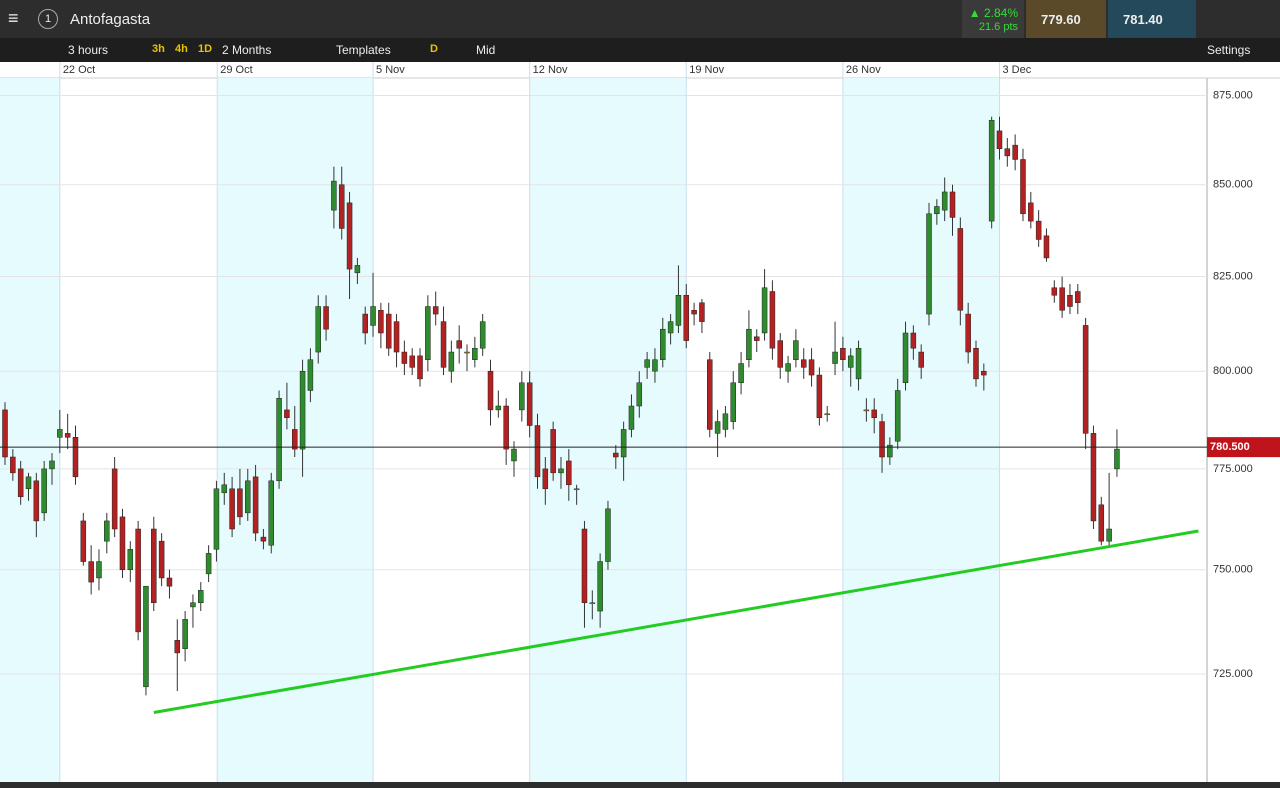 The height and width of the screenshot is (788, 1280). Describe the element at coordinates (1233, 570) in the screenshot. I see `y-tick-label: 750.000` at that location.